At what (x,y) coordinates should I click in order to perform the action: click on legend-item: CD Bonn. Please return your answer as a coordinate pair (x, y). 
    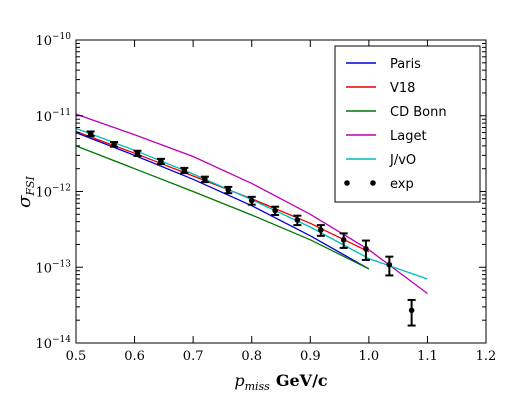
    Looking at the image, I should click on (396, 112).